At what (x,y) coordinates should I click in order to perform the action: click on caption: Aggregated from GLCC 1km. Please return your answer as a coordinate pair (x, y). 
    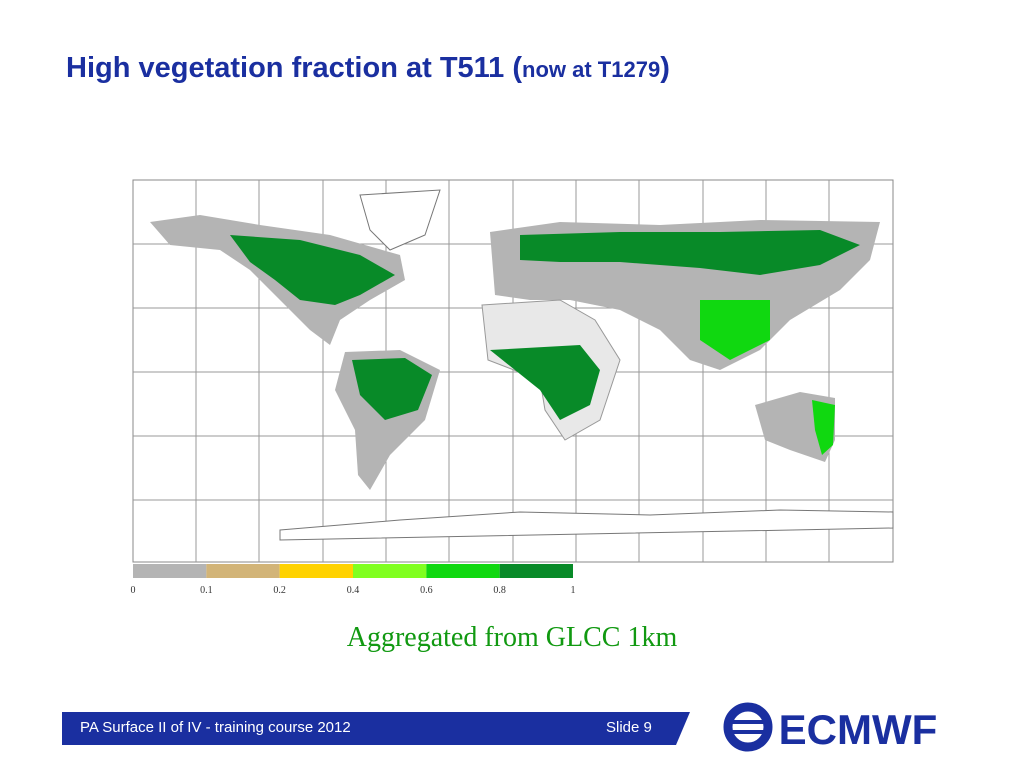
    Looking at the image, I should click on (512, 637).